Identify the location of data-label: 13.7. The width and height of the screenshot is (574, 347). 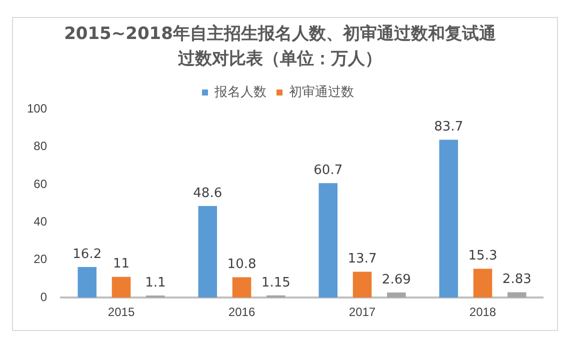
(362, 259).